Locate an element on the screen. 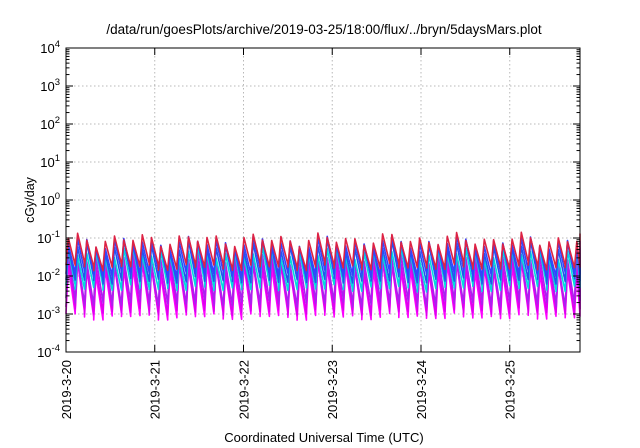 The height and width of the screenshot is (448, 640). y-axis-label: cGy/day is located at coordinates (30, 199).